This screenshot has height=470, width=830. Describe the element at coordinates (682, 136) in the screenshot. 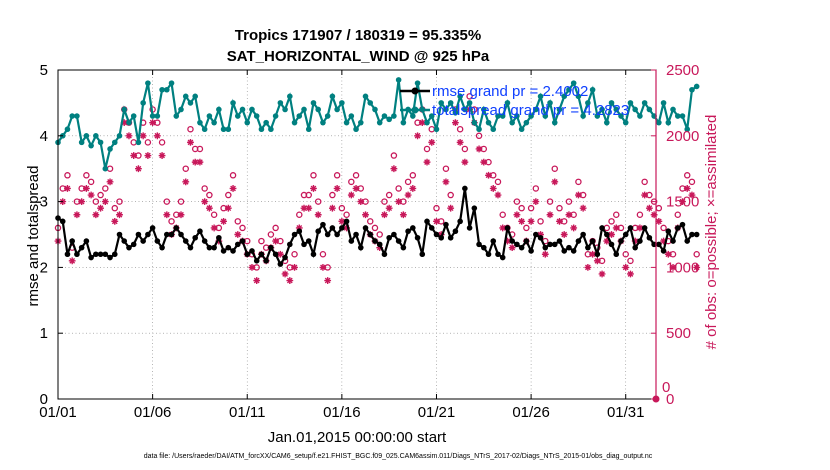

I see `y-right-tick-label: 2000` at that location.